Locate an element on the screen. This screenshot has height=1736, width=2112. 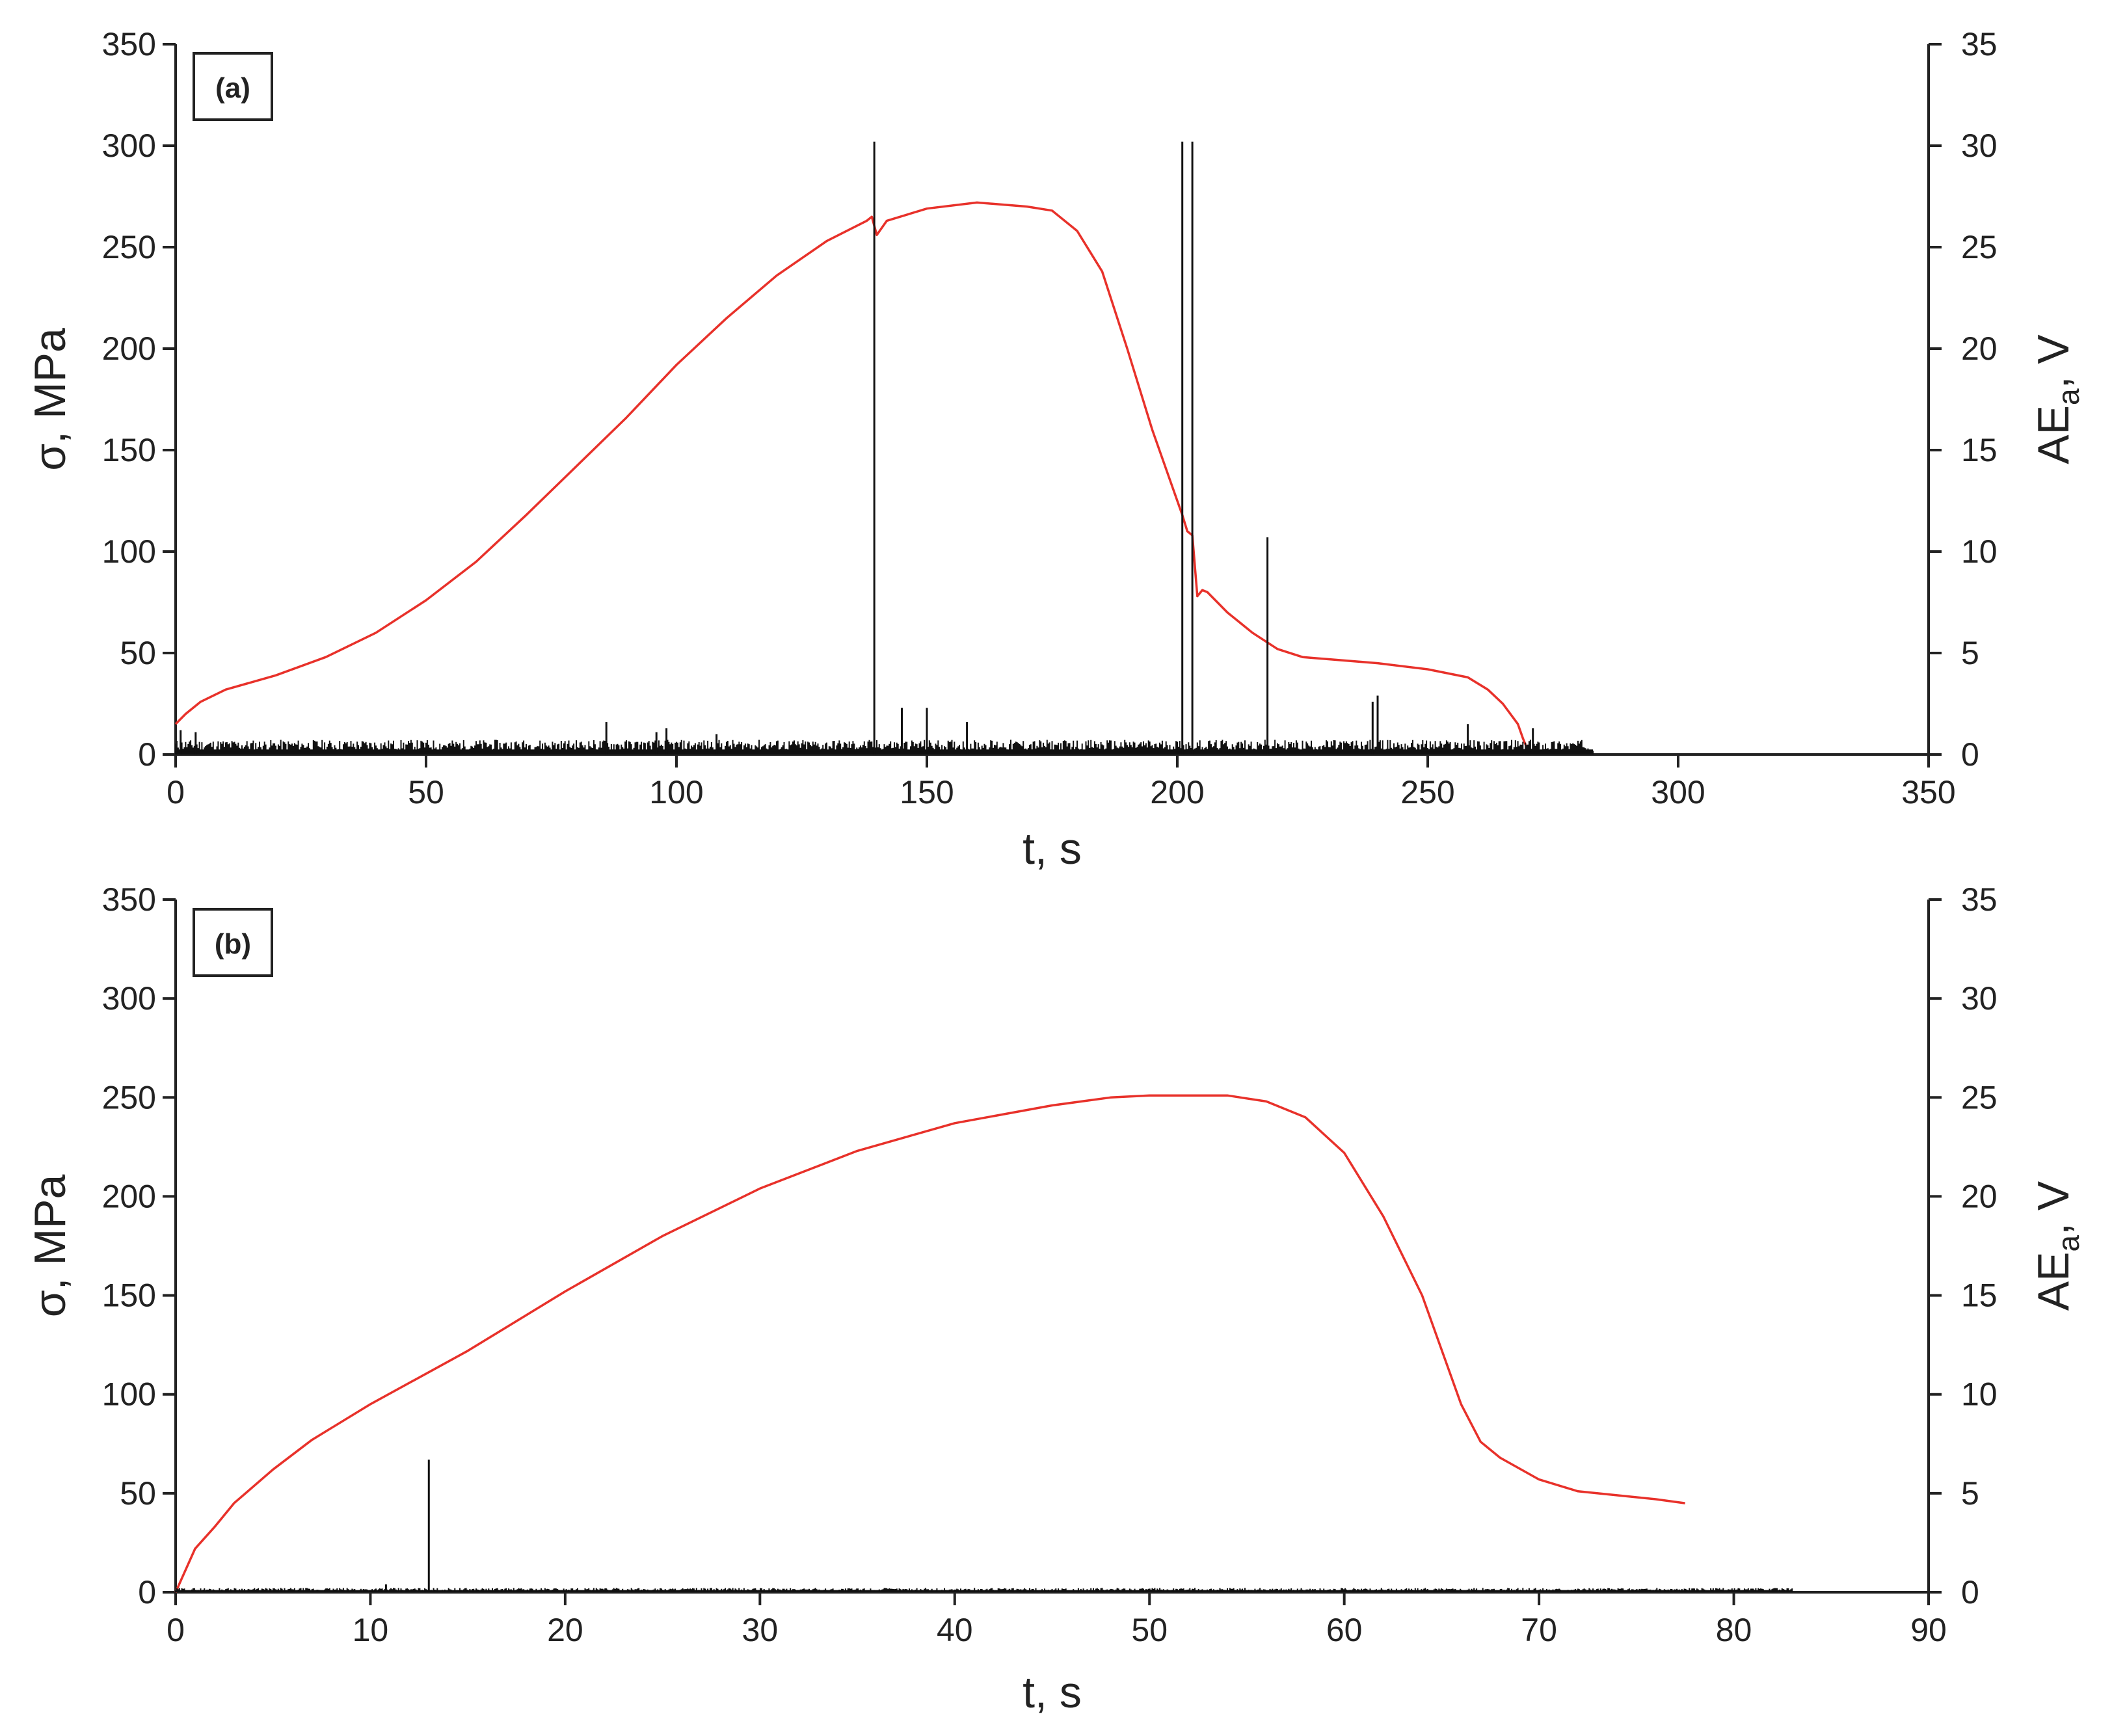
x-tick-label: 30 is located at coordinates (761, 1630).